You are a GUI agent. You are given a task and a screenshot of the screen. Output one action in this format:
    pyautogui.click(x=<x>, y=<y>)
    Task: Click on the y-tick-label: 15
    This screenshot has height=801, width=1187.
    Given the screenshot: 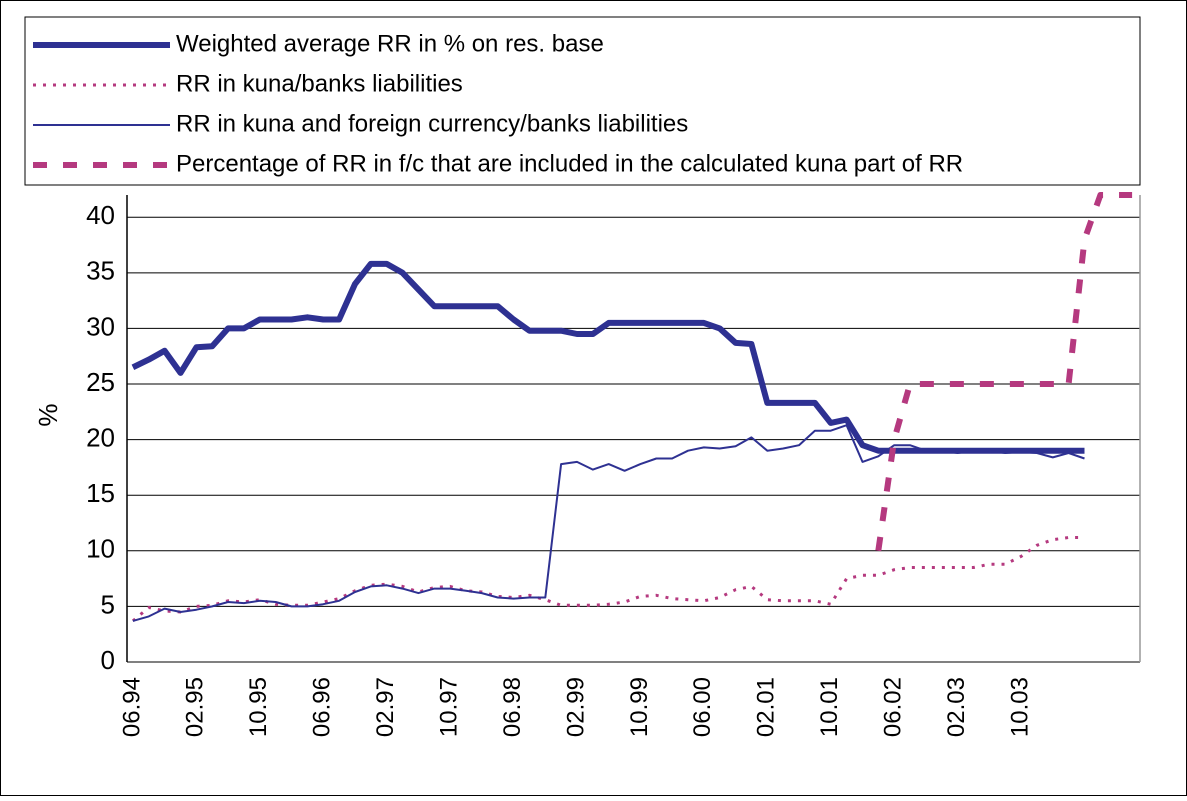 What is the action you would take?
    pyautogui.click(x=100, y=493)
    